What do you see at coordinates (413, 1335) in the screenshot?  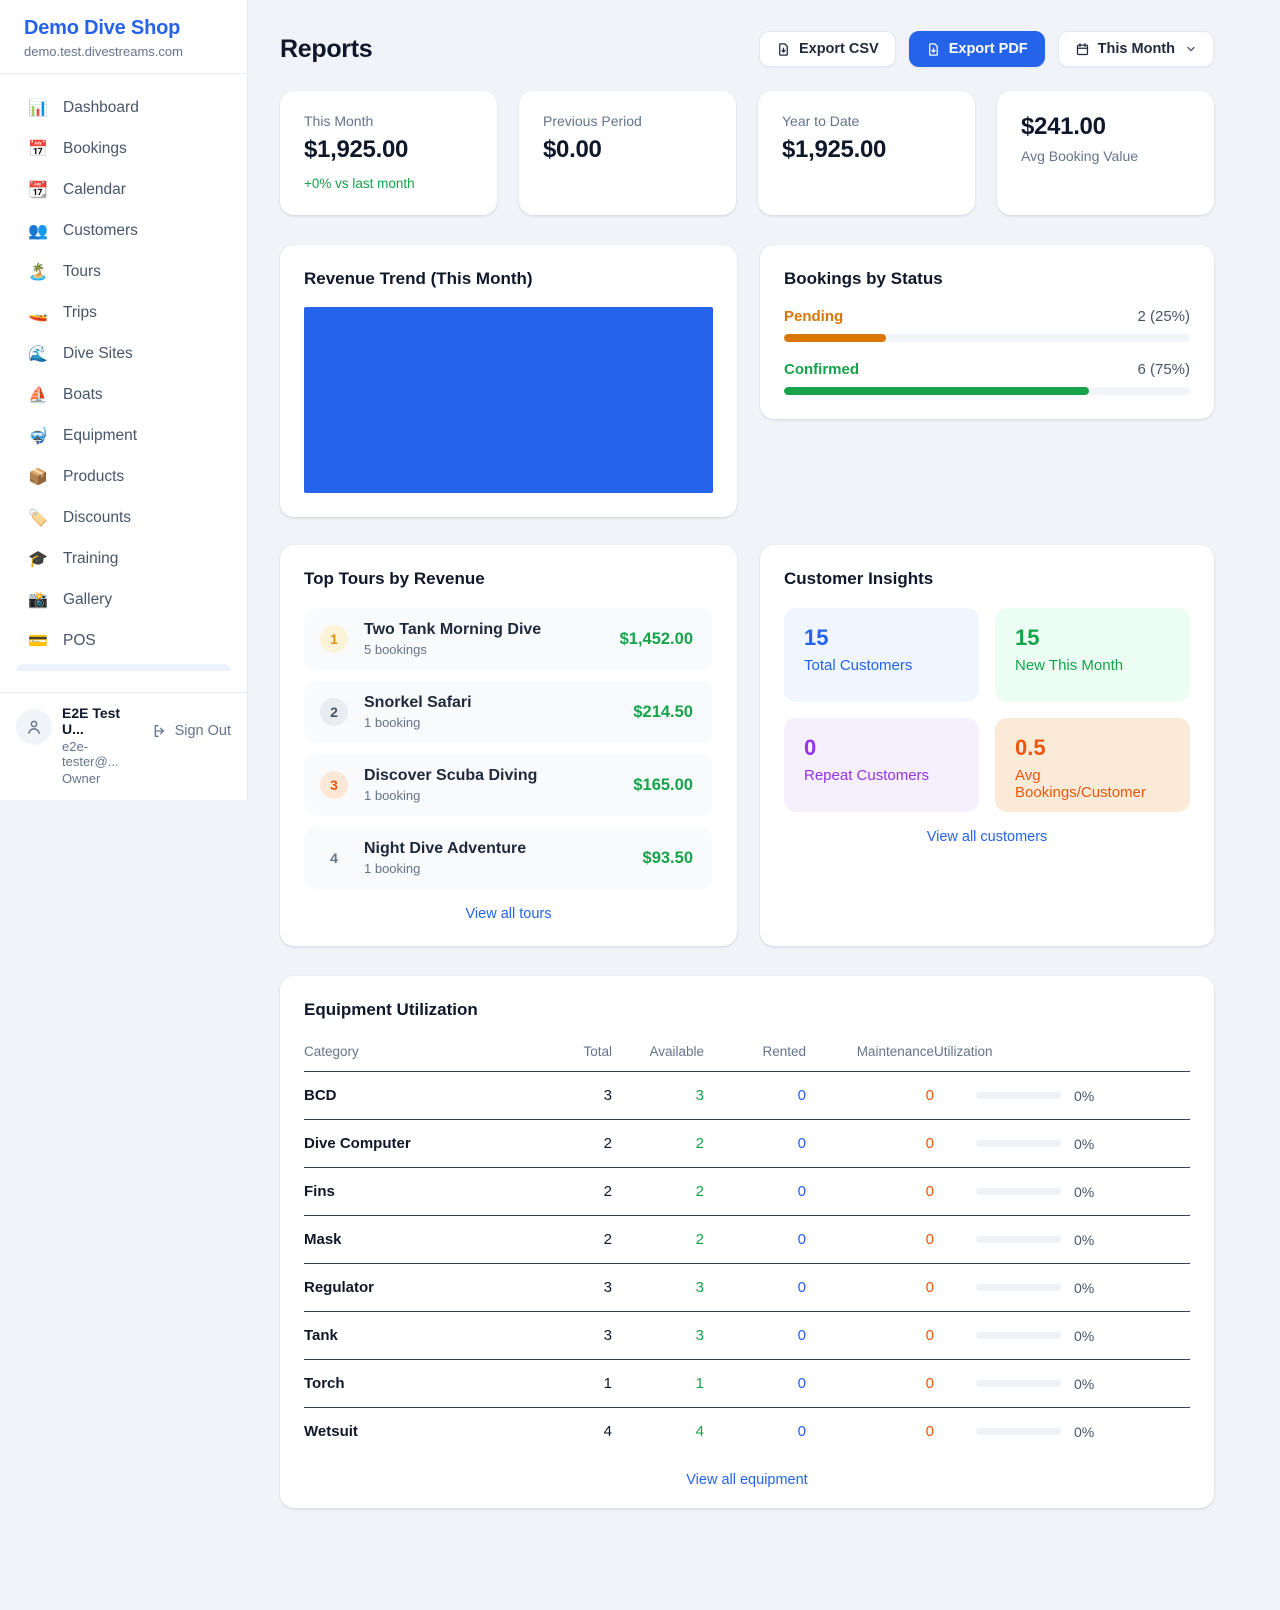 I see `cell-category: Tank` at bounding box center [413, 1335].